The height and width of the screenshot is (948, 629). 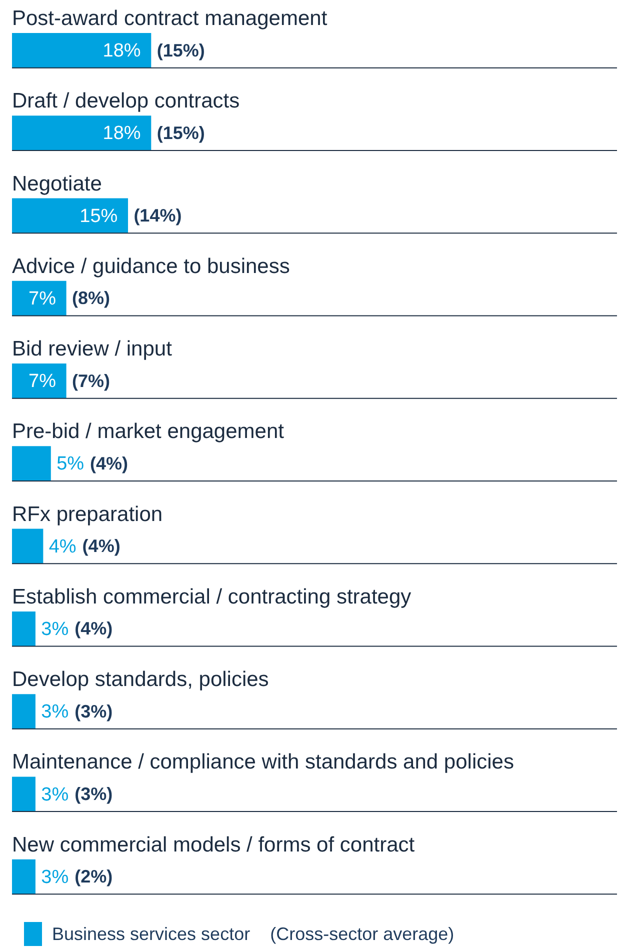 I want to click on y-tick-label: Establish commercial / contracting strategy, so click(x=212, y=596).